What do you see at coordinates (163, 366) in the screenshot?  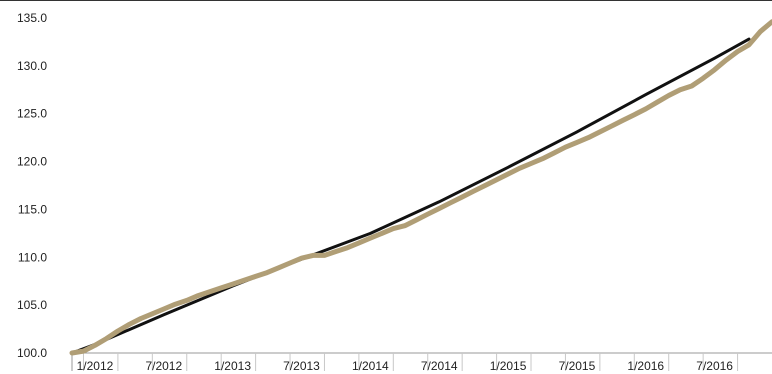 I see `x-tick-label-1: 7/2012` at bounding box center [163, 366].